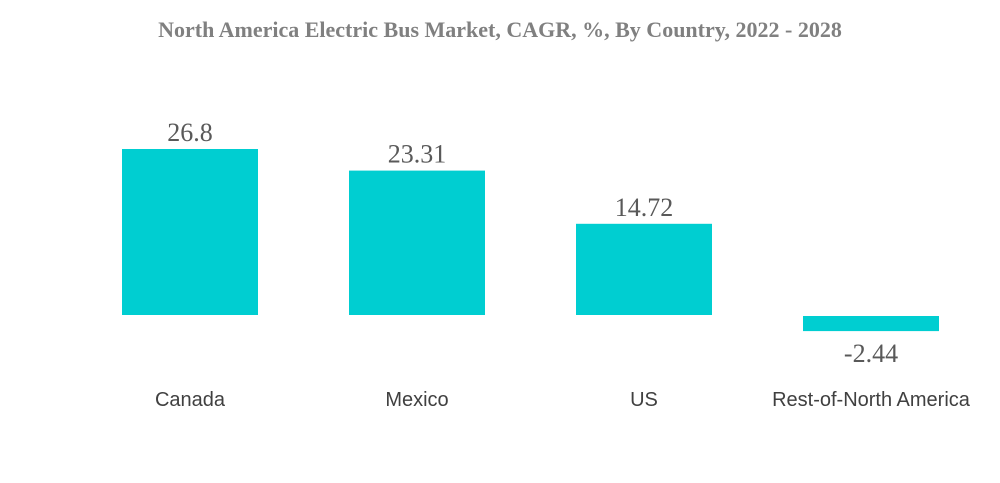 This screenshot has height=483, width=1000. Describe the element at coordinates (871, 324) in the screenshot. I see `bar-rest-of-north-america` at that location.